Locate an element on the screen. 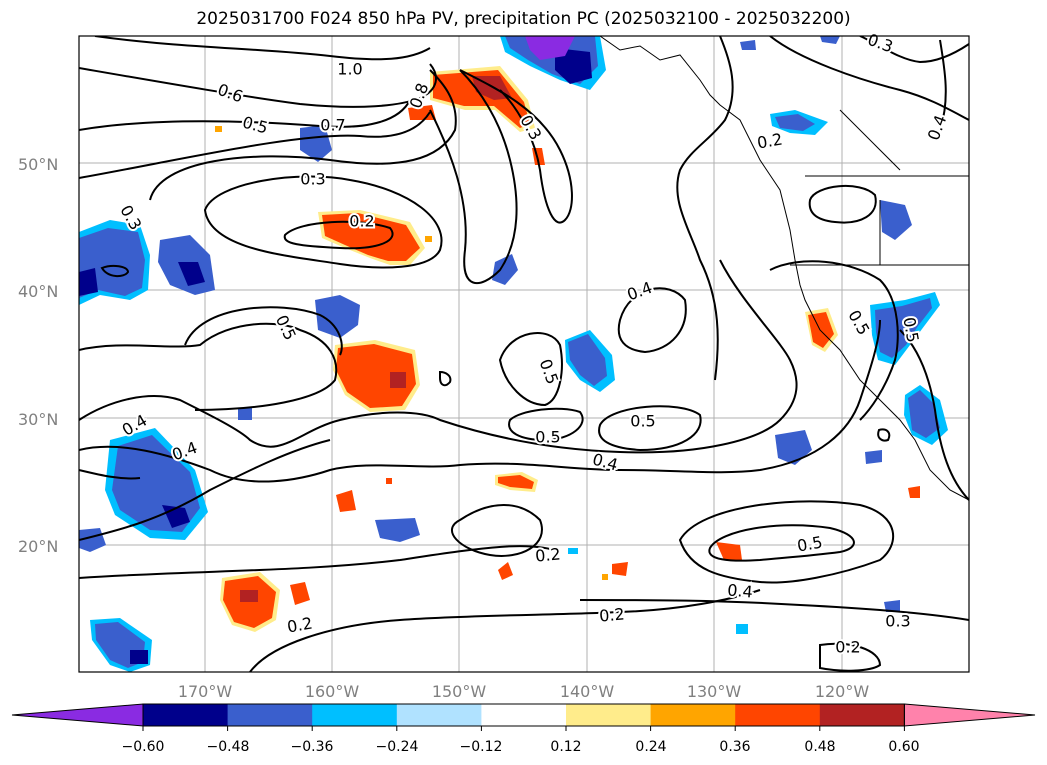 Image resolution: width=1047 pixels, height=765 pixels. lat-label-40: 40°N is located at coordinates (38, 291).